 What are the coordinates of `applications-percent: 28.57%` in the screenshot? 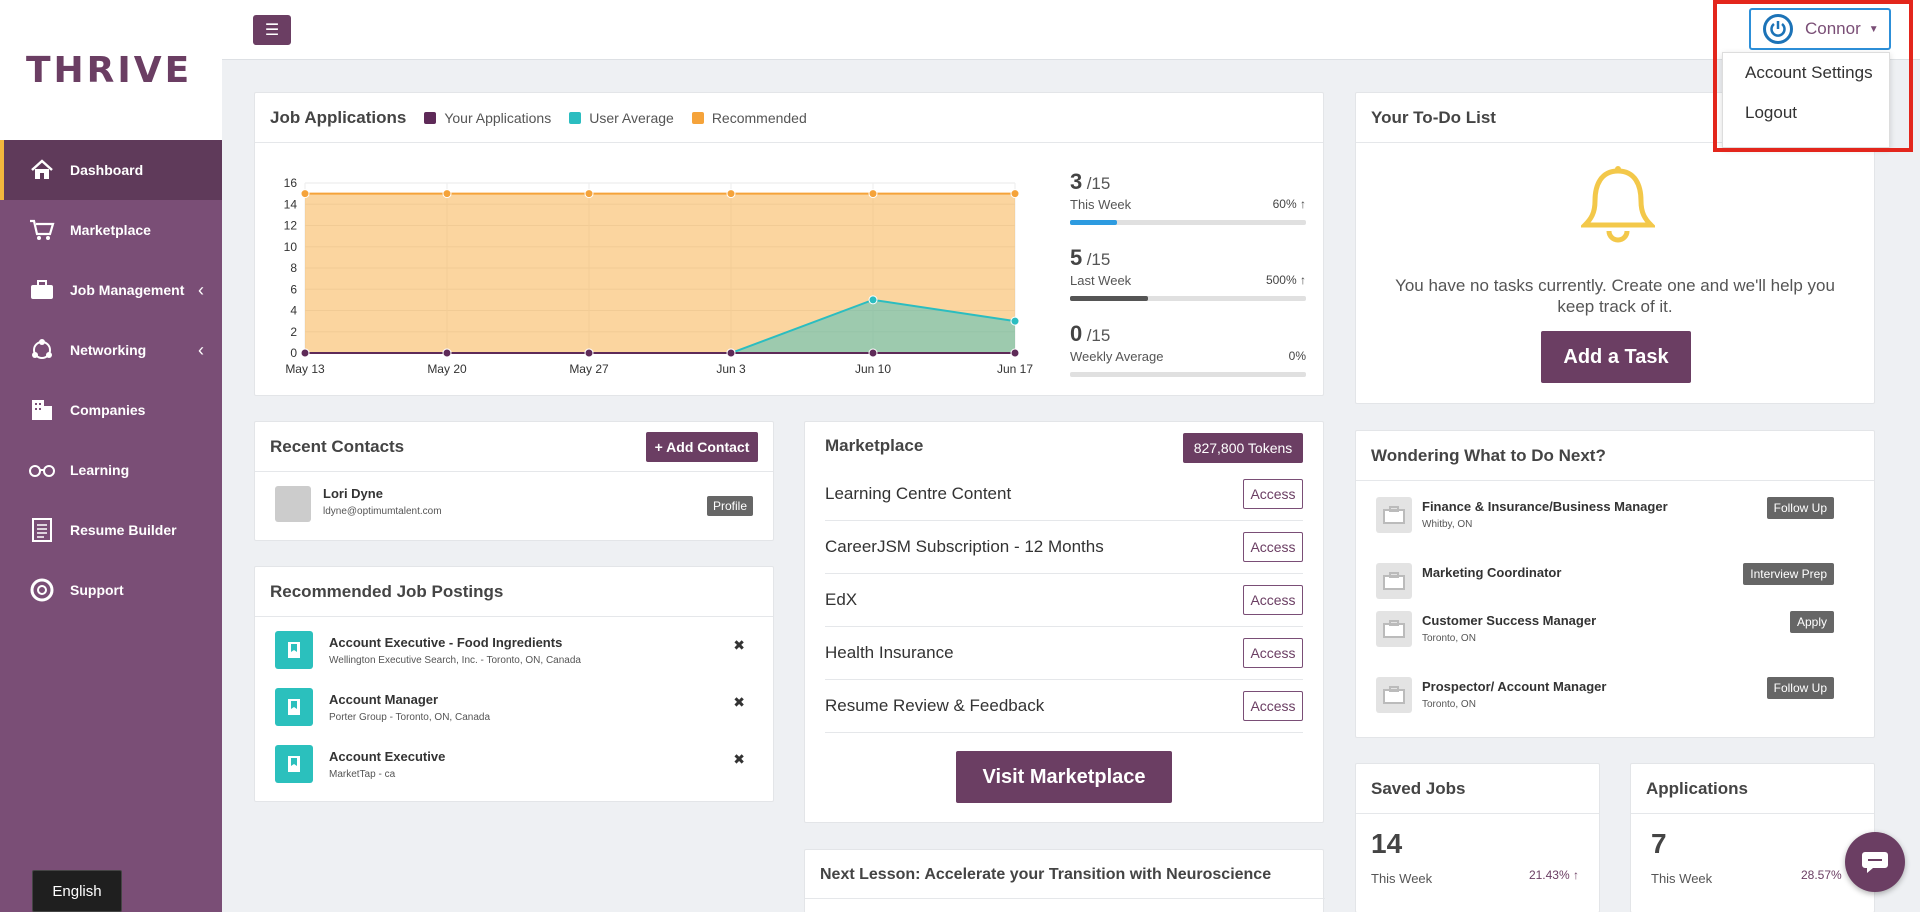 It's located at (1821, 875).